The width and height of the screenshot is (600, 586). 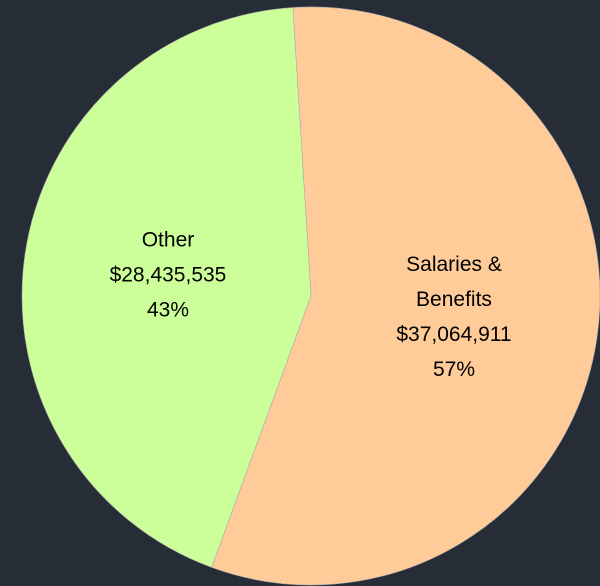 I want to click on slice-label: Other $28,435,535 43%, so click(x=168, y=275).